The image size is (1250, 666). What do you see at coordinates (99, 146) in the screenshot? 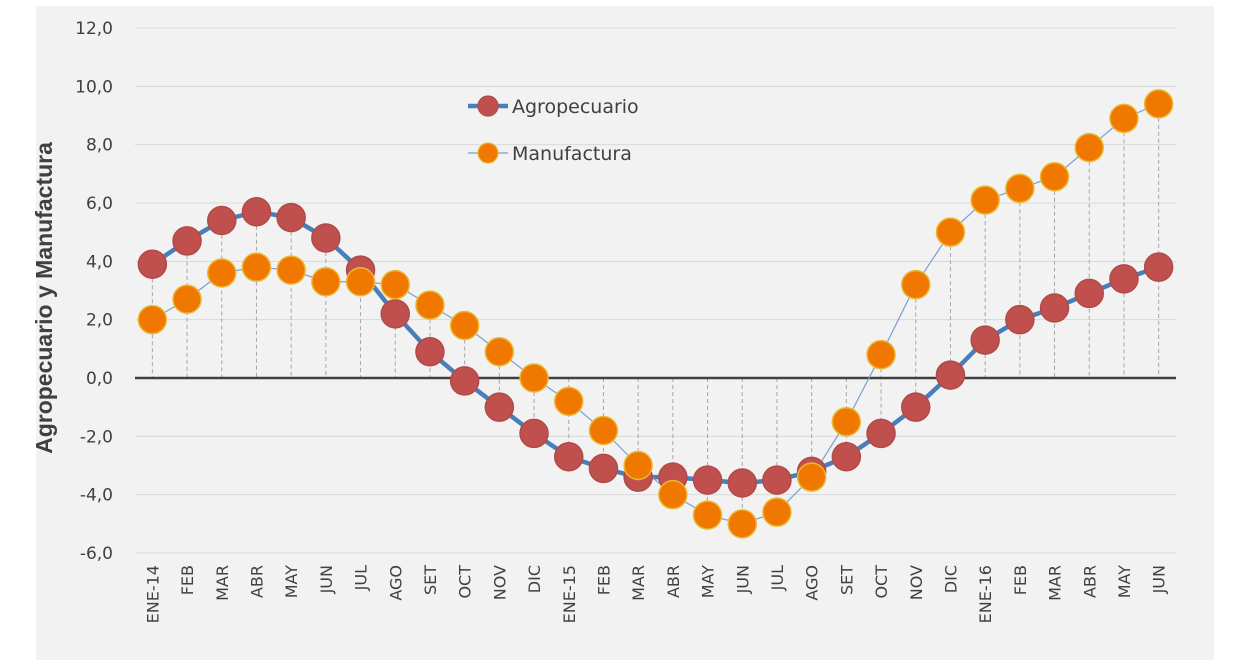
I see `y-tick-label: 8,0` at bounding box center [99, 146].